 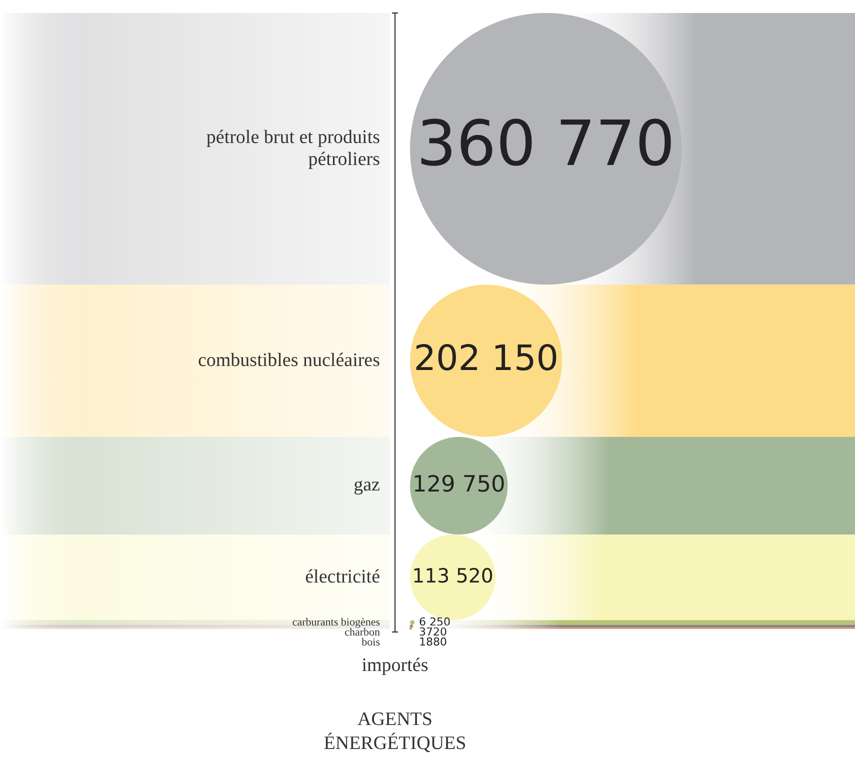 I want to click on category-label: carburants biogènes, so click(x=336, y=622).